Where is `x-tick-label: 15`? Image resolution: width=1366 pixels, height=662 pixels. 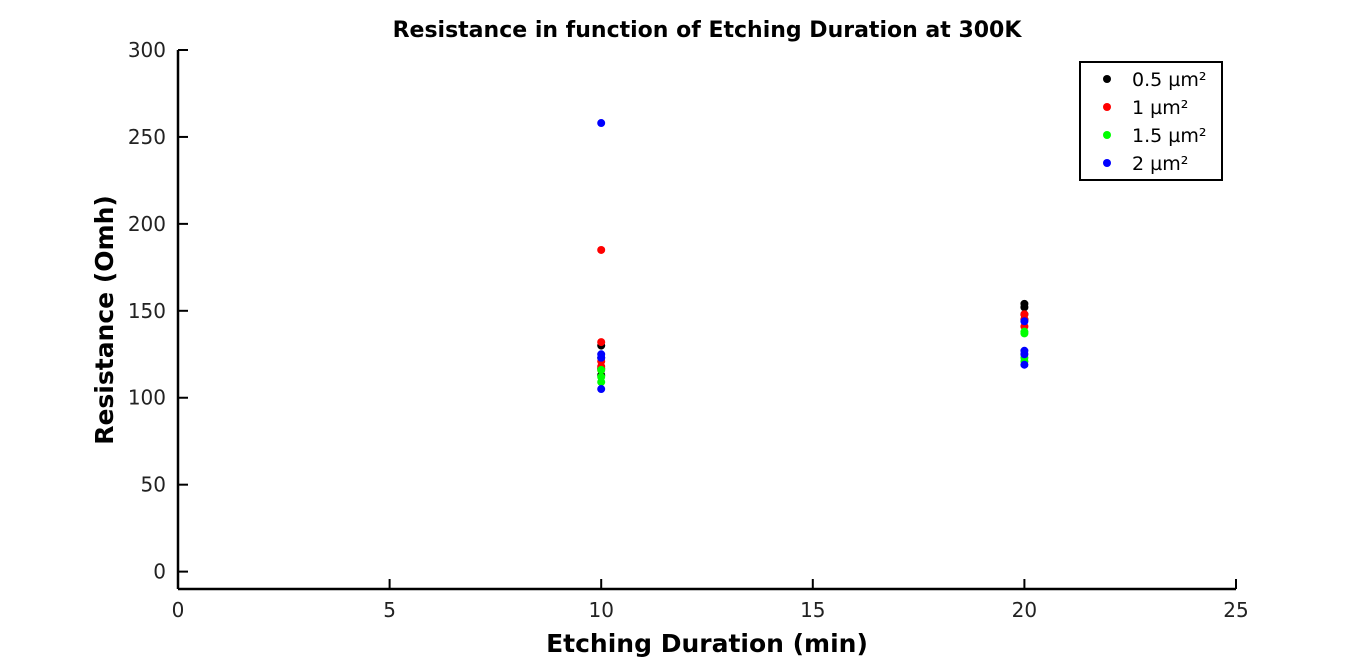 x-tick-label: 15 is located at coordinates (812, 610).